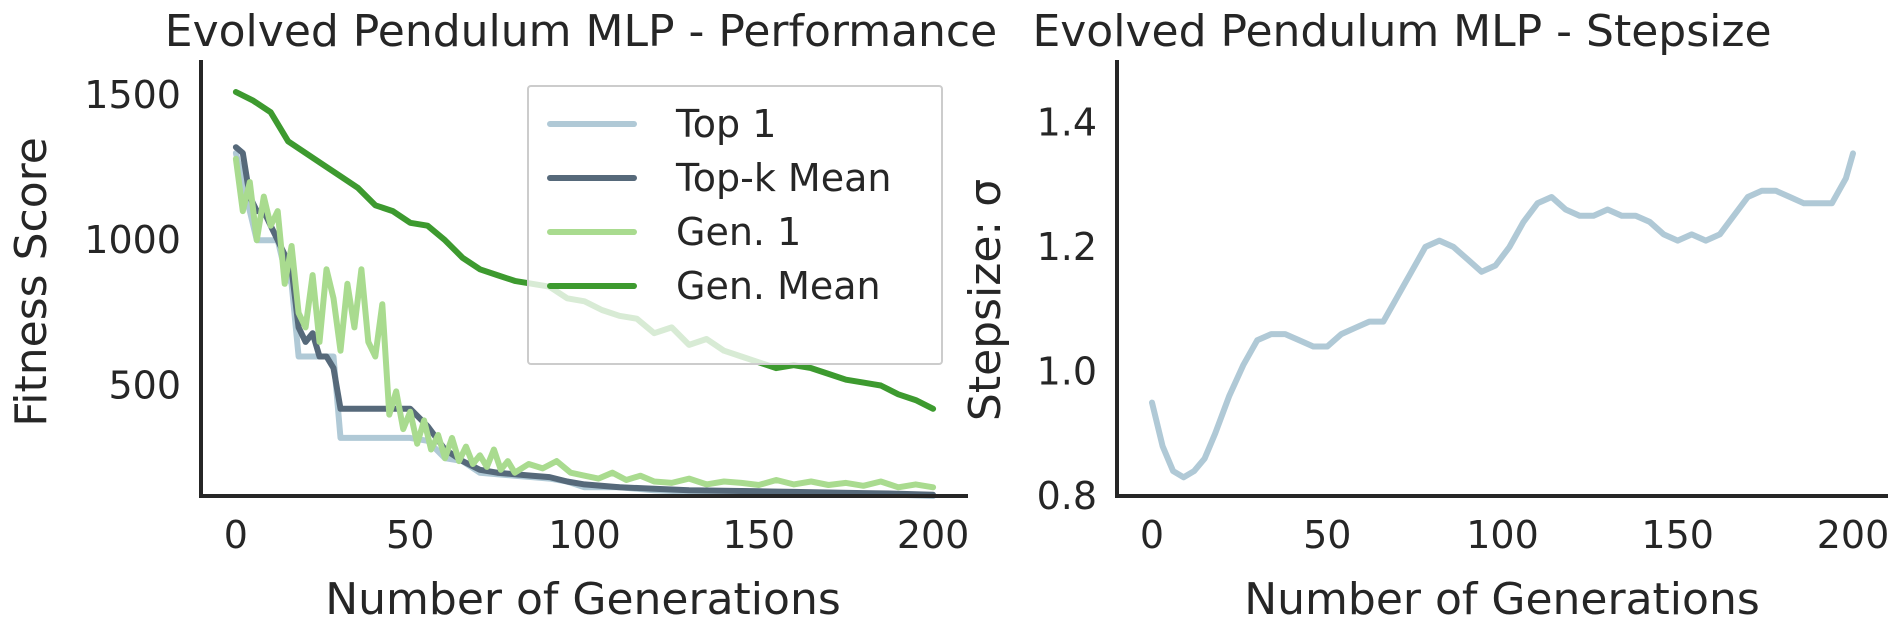 This screenshot has height=640, width=1898. What do you see at coordinates (1502, 599) in the screenshot?
I see `stepsize-x-label: Number of Generations` at bounding box center [1502, 599].